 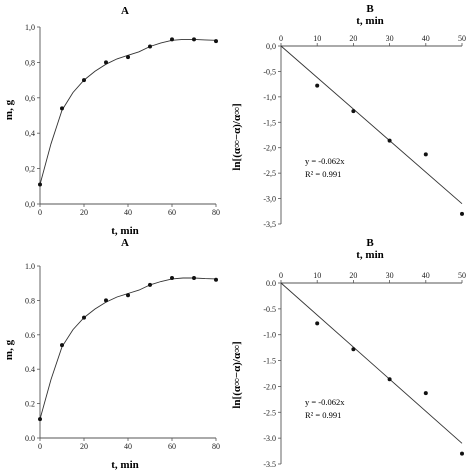 I want to click on y-tick-label: -1.0, so click(x=269, y=335).